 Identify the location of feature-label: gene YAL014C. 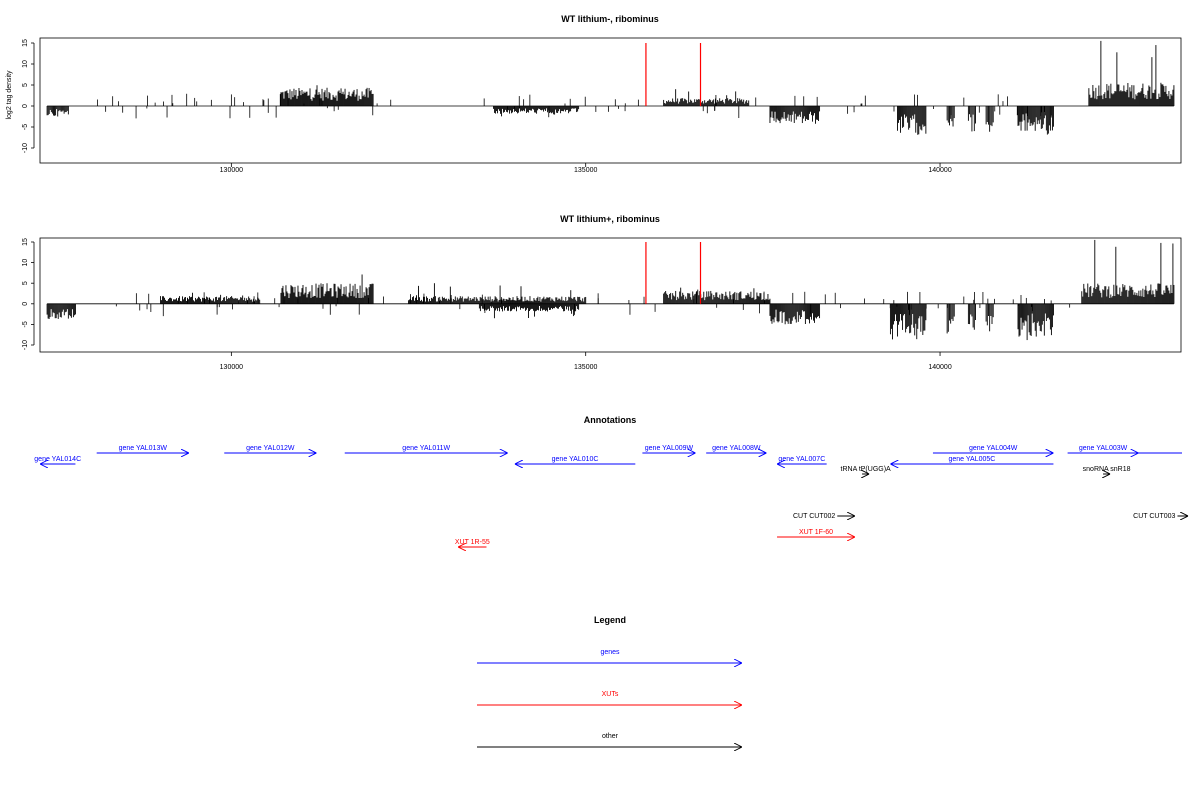
(57, 459).